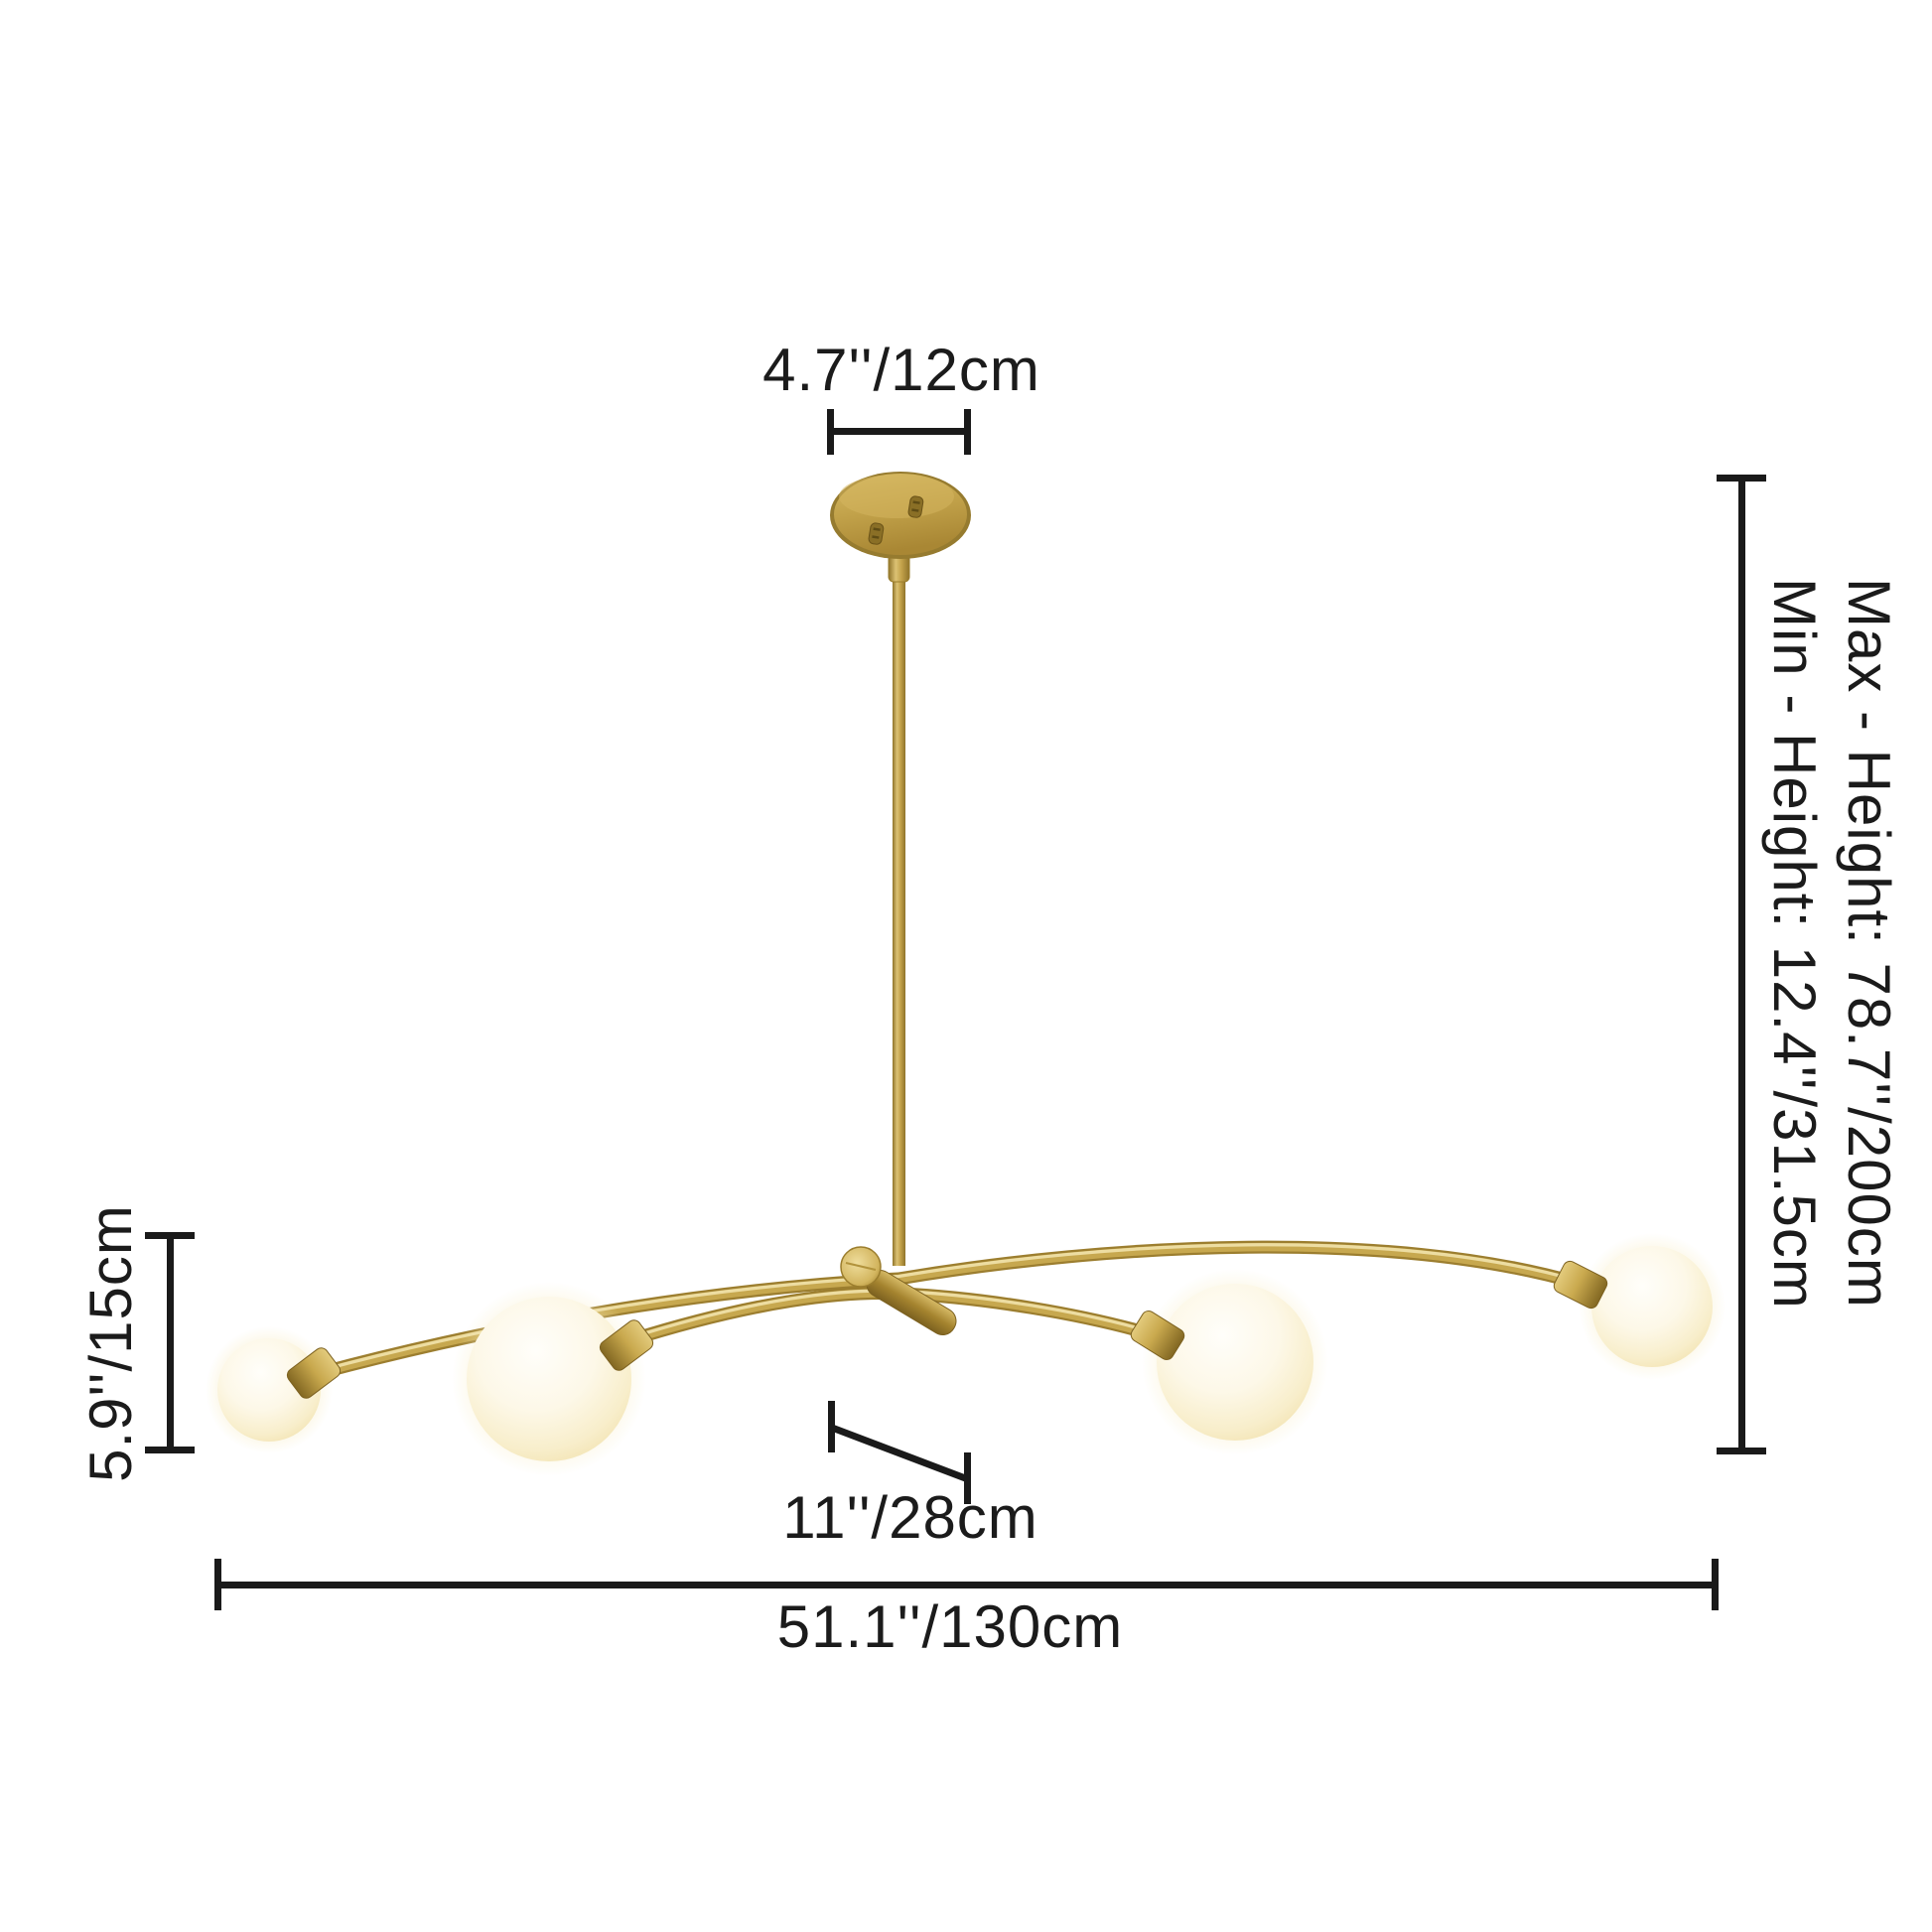 The image size is (1932, 1932). What do you see at coordinates (1794, 944) in the screenshot?
I see `min-height-label: Min - Height: 12.4''/31.5cm` at bounding box center [1794, 944].